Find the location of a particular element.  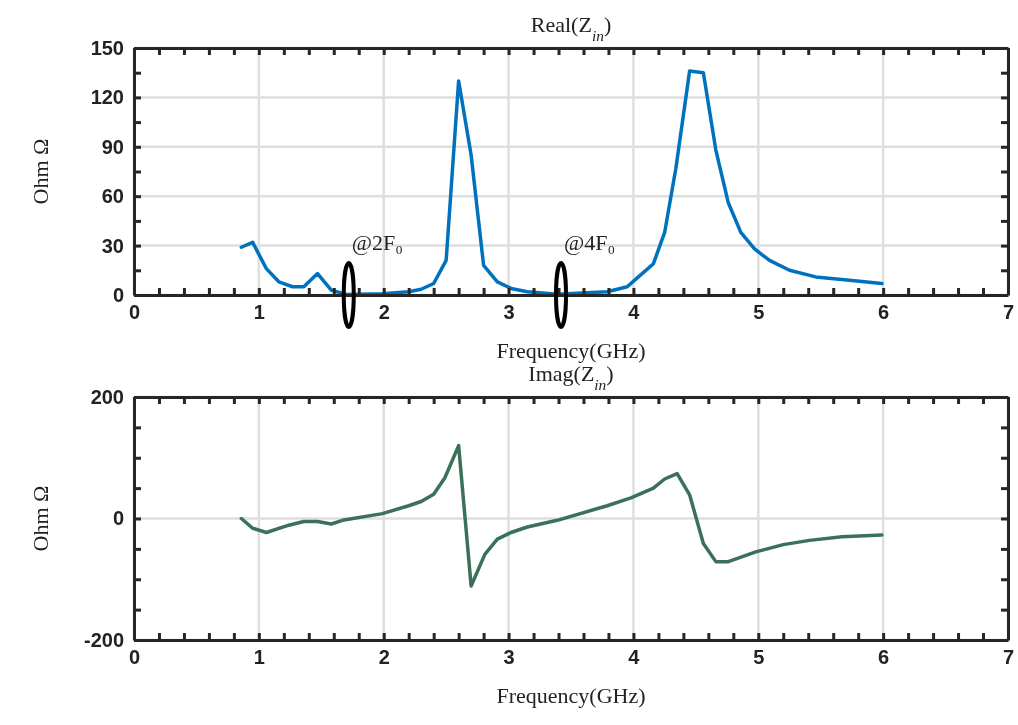

y-tick-label: 30 is located at coordinates (112, 245).